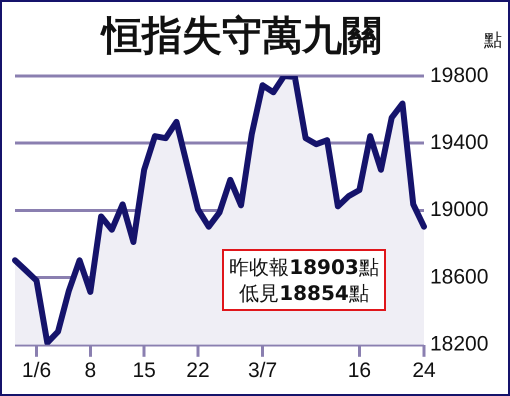 Image resolution: width=510 pixels, height=396 pixels. What do you see at coordinates (493, 40) in the screenshot?
I see `y-axis-title: 點` at bounding box center [493, 40].